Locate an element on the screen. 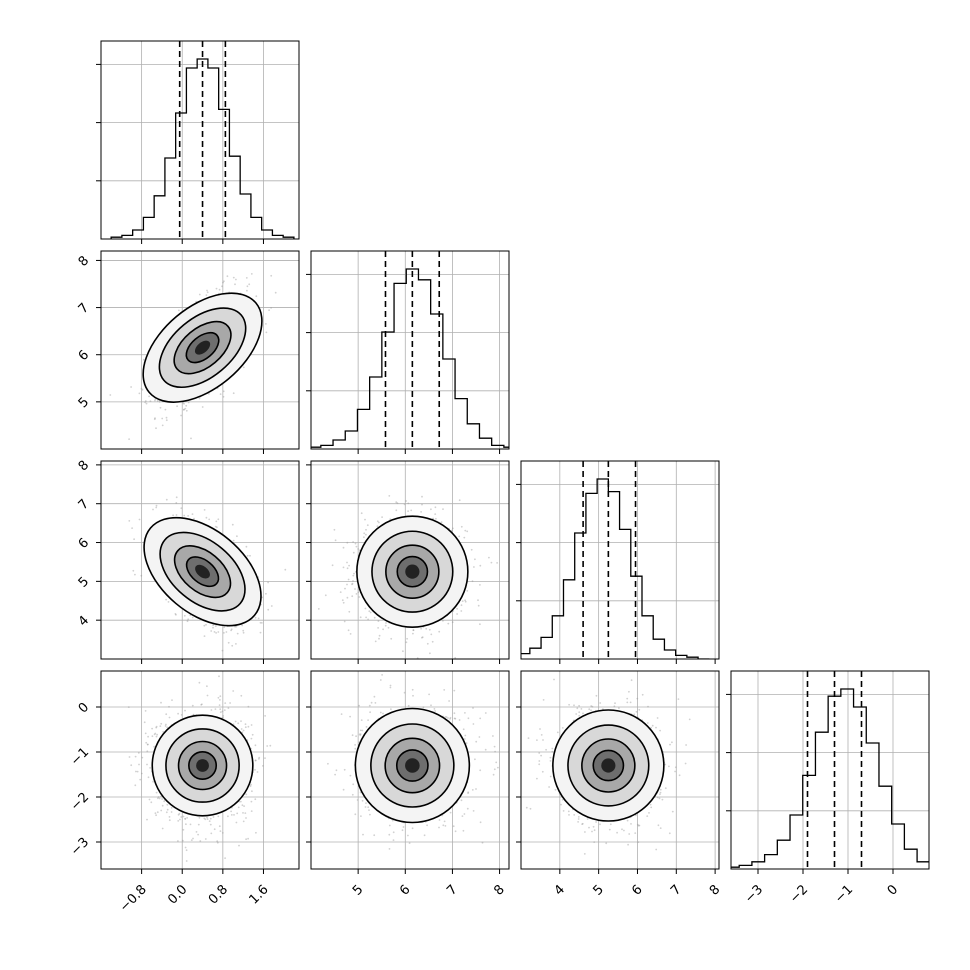 The image size is (970, 970). y-tick-label: 4 is located at coordinates (84, 621).